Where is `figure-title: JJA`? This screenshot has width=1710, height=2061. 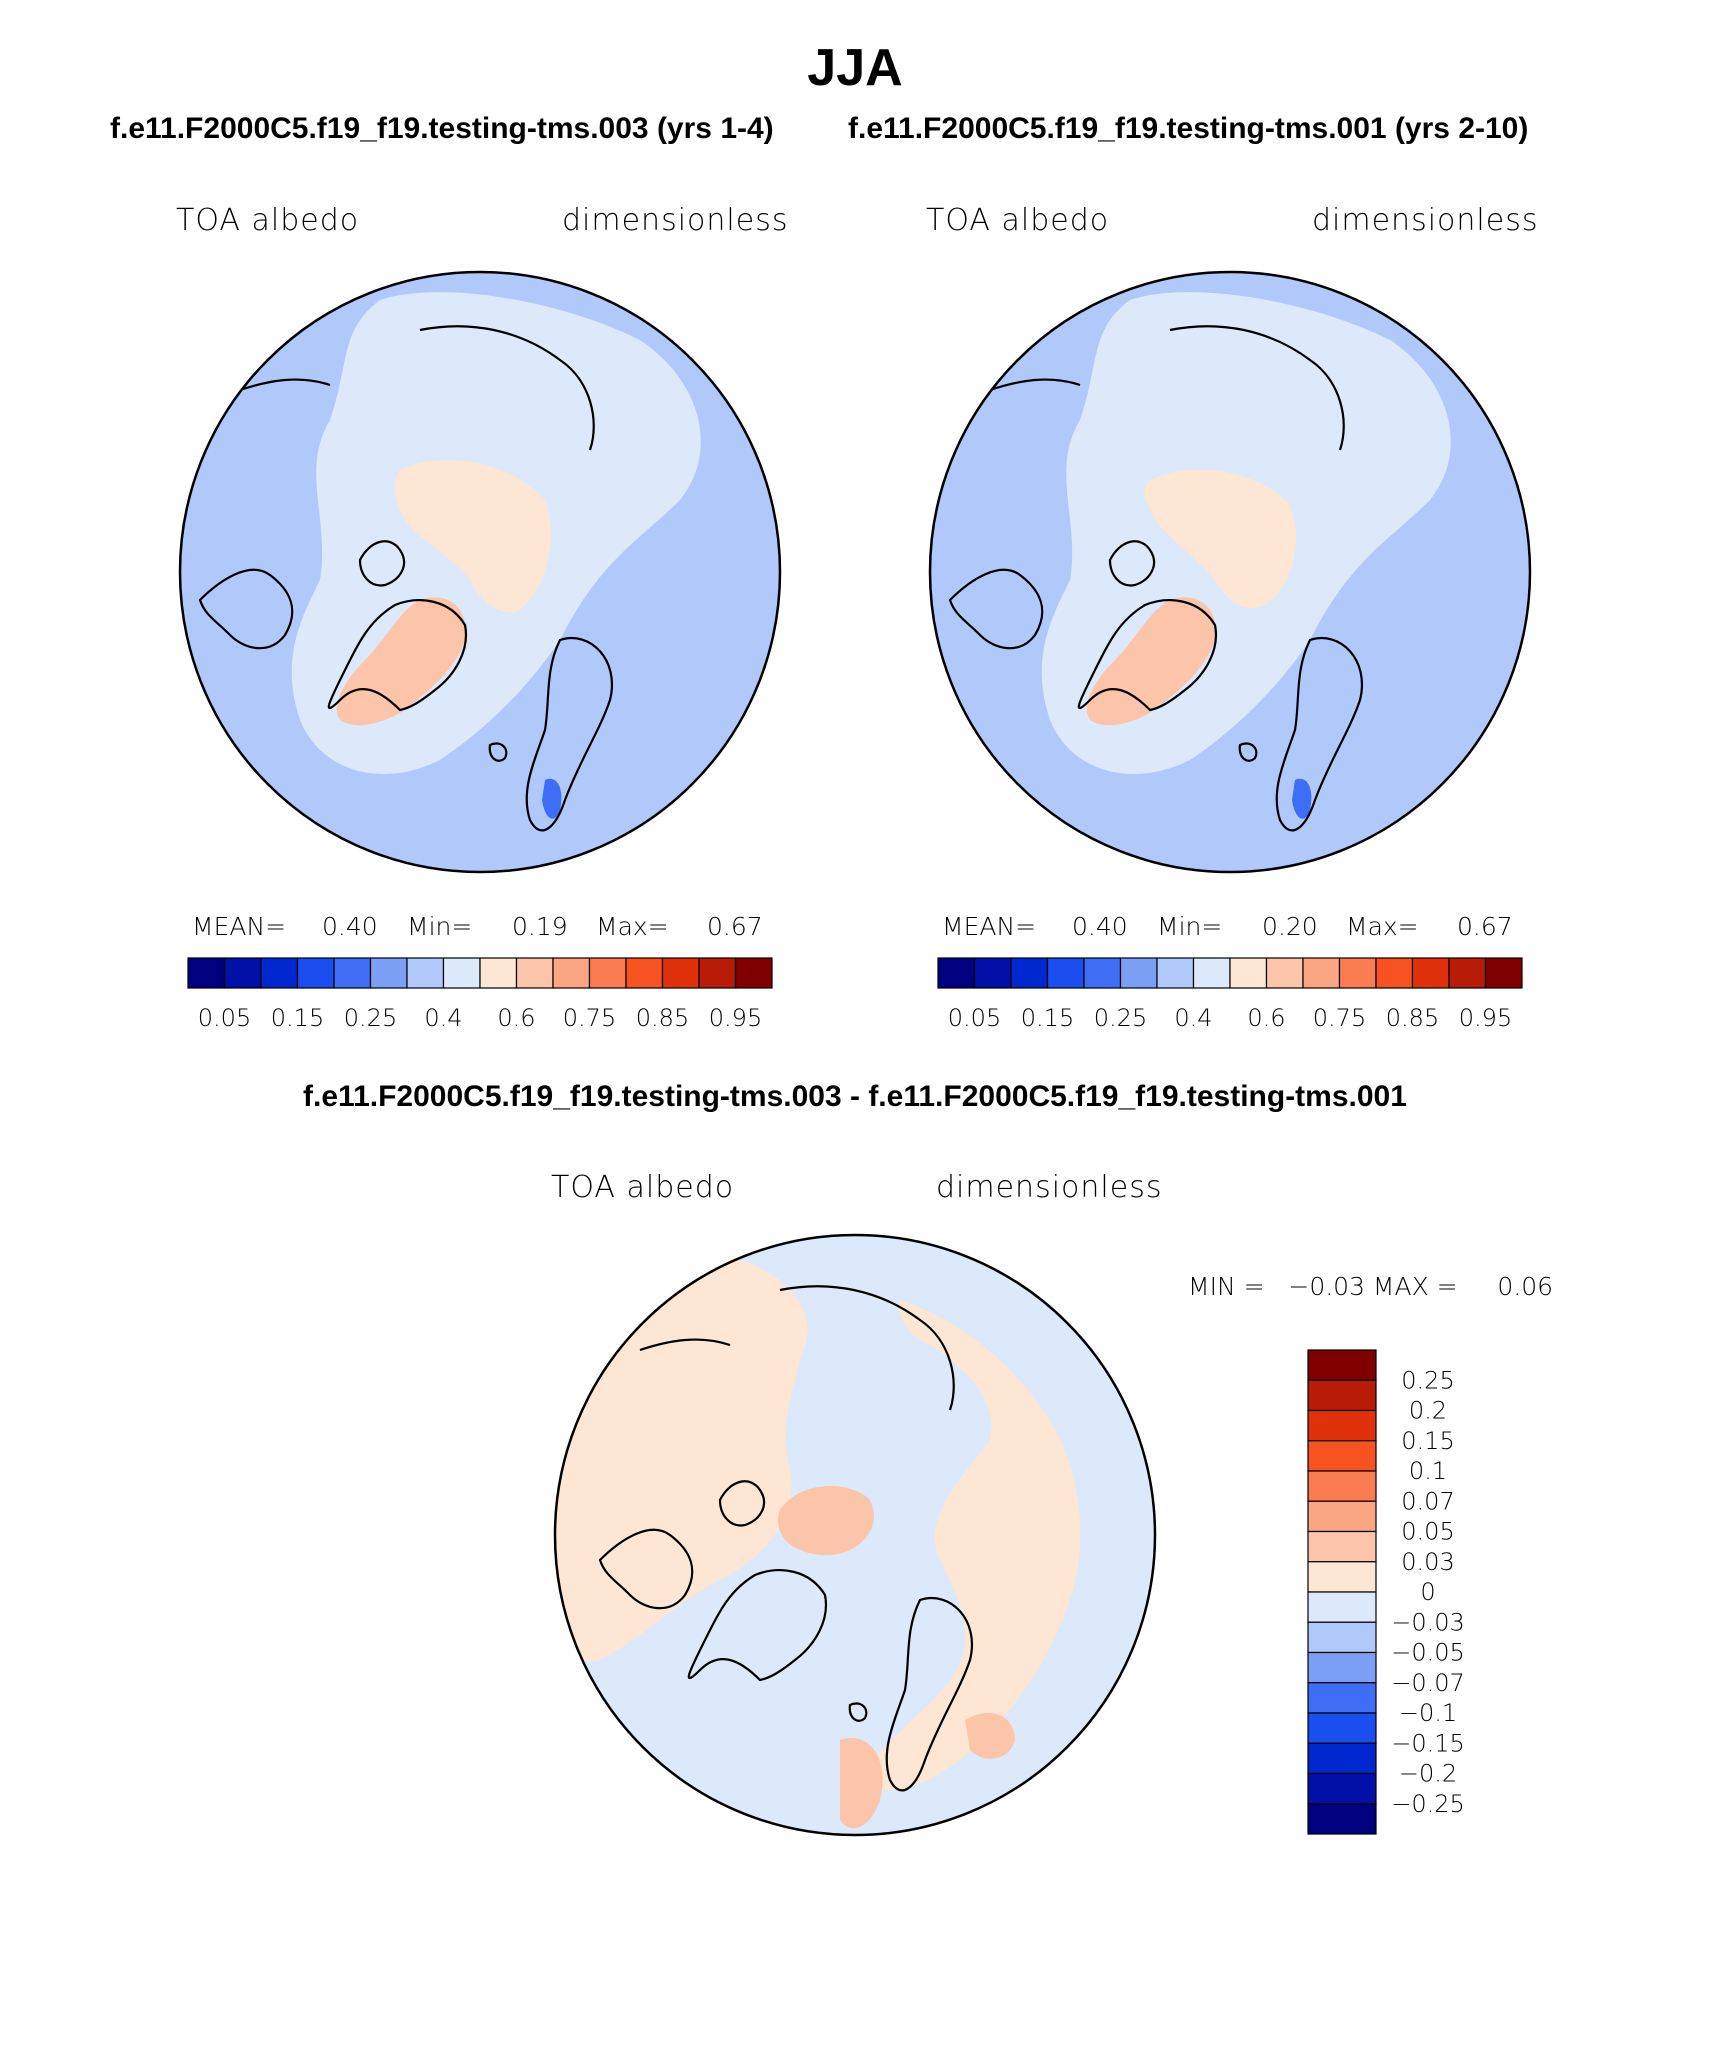
figure-title: JJA is located at coordinates (855, 68).